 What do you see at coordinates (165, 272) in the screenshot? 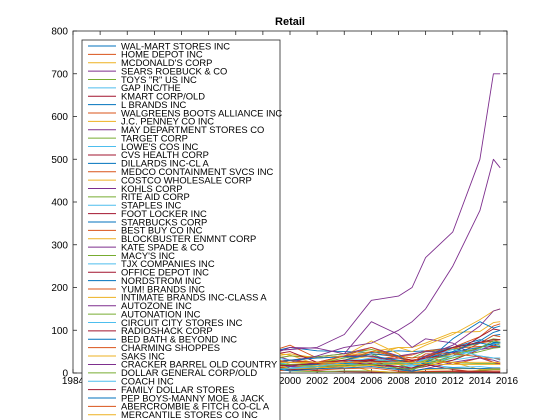
I see `legend-label: OFFICE DEPOT INC` at bounding box center [165, 272].